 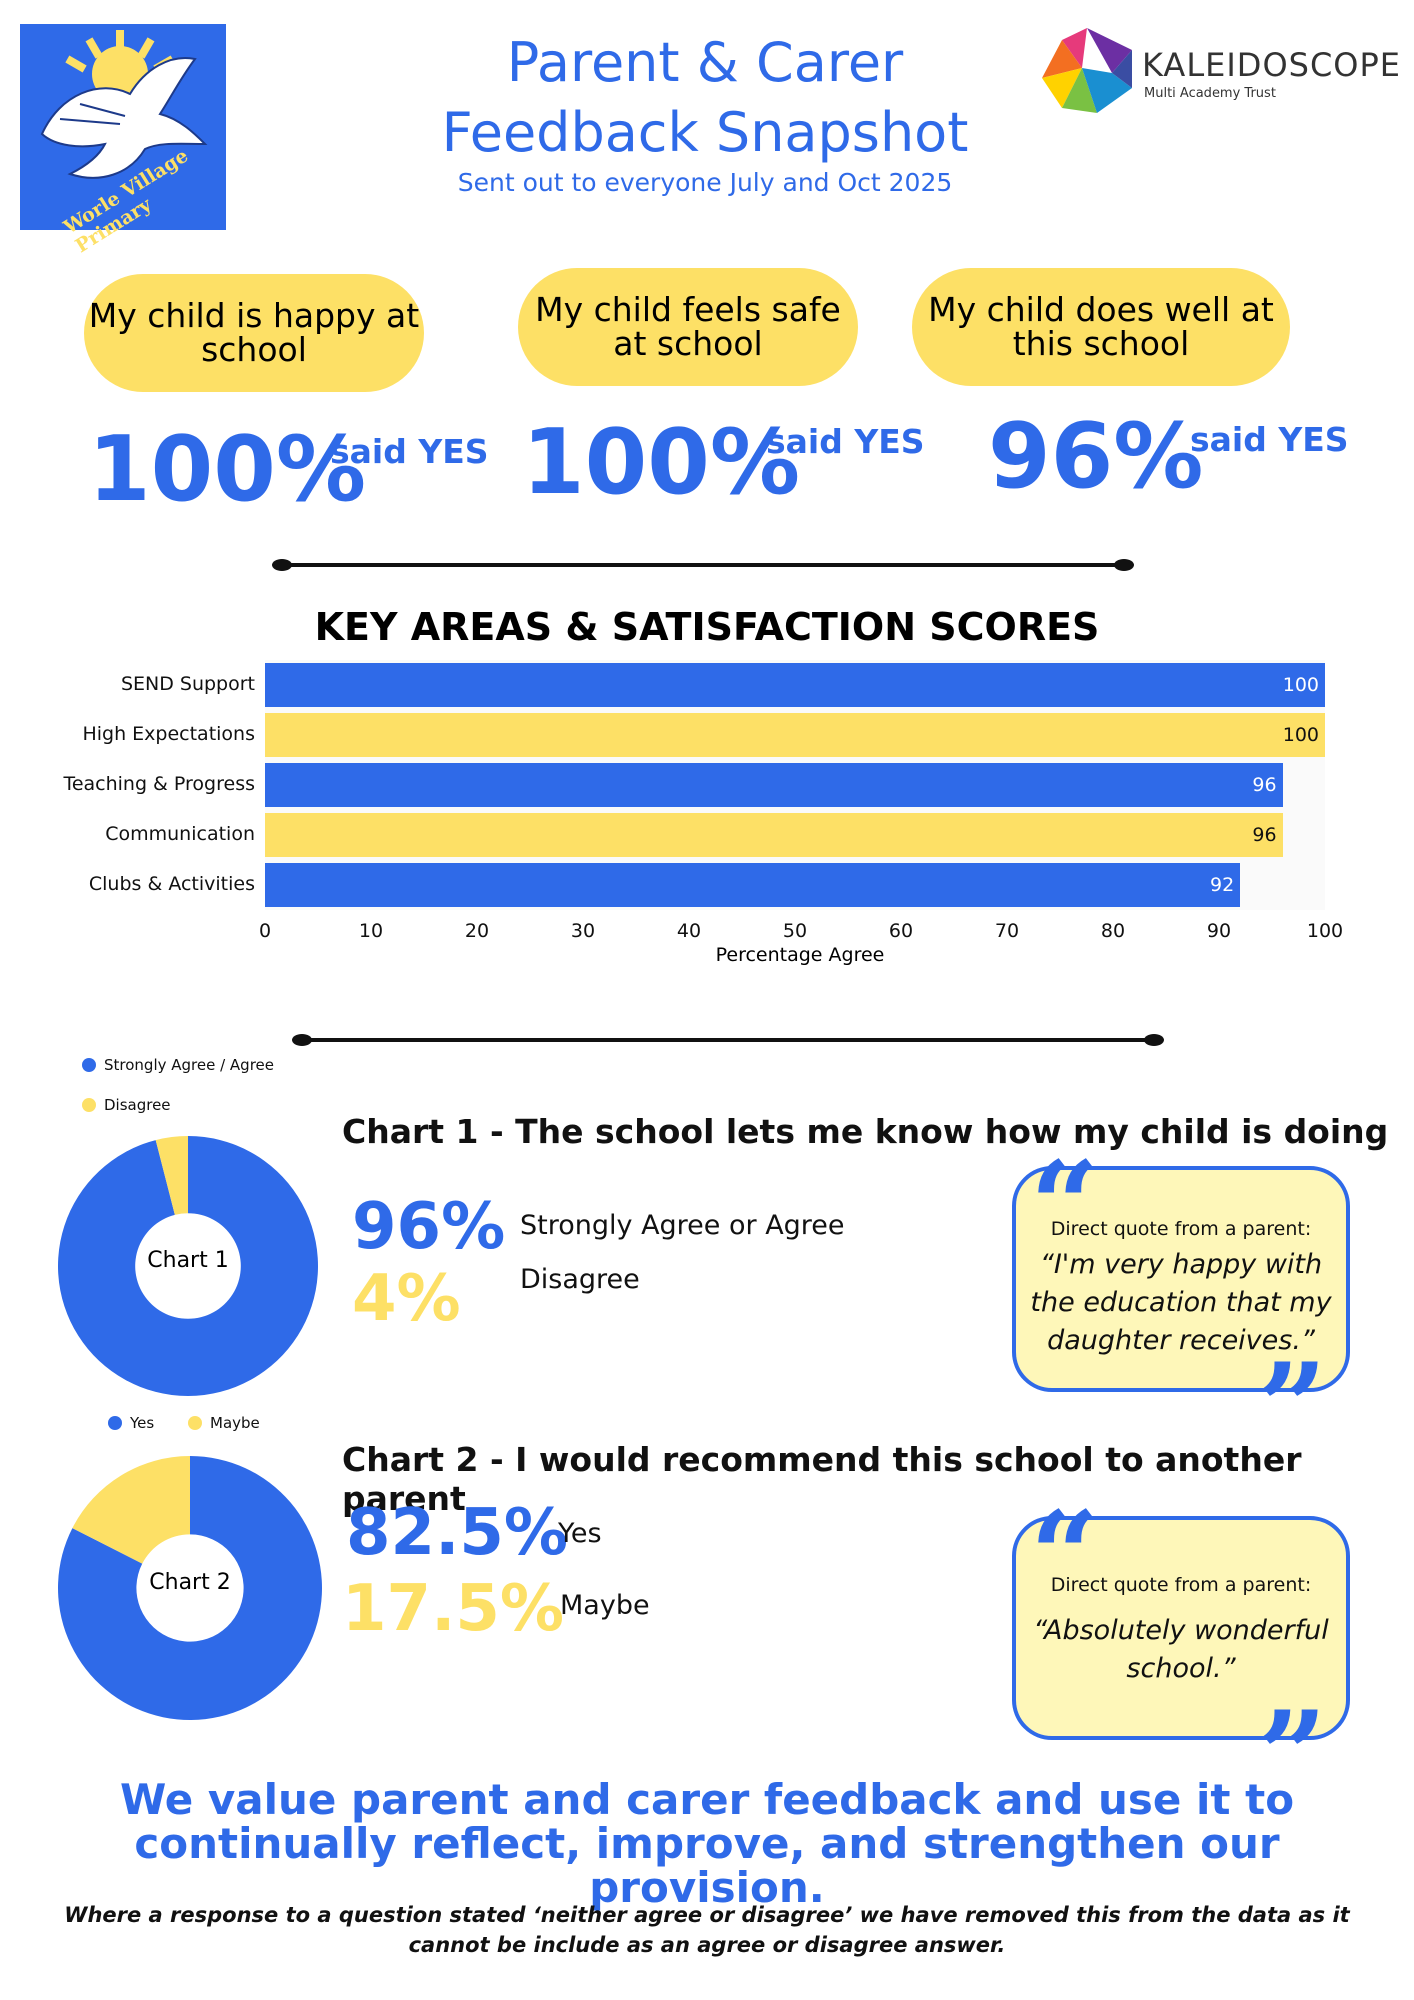 What do you see at coordinates (1113, 931) in the screenshot?
I see `x-tick-label: 80` at bounding box center [1113, 931].